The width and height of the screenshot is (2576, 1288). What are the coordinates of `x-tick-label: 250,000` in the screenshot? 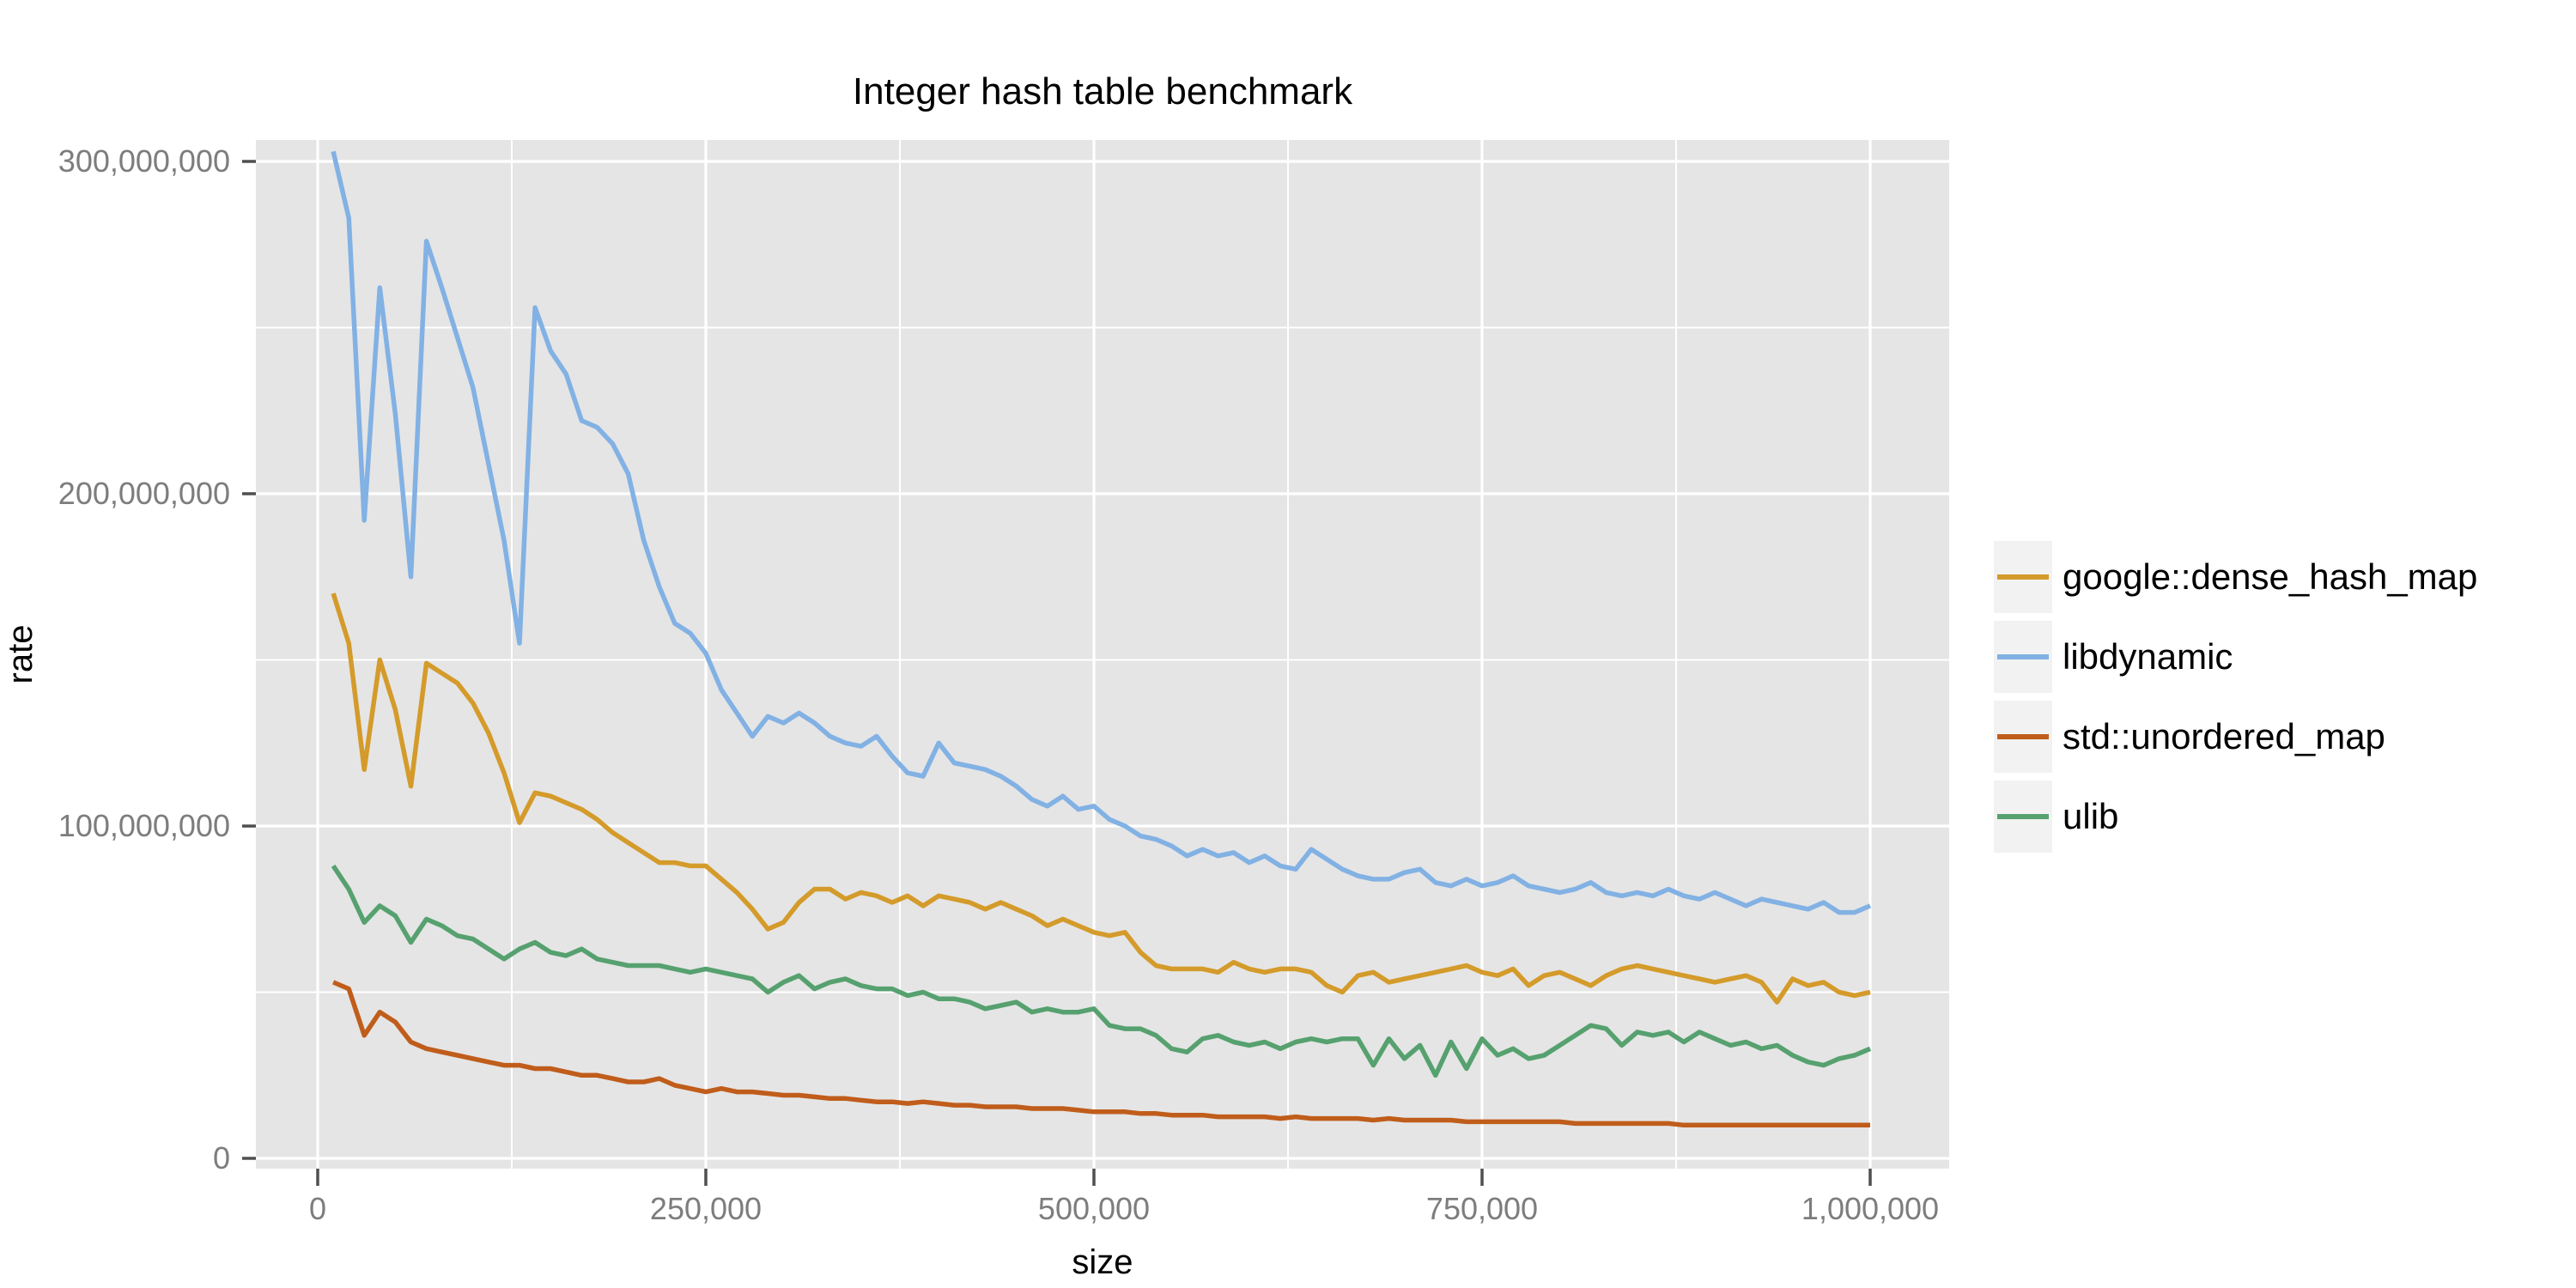 It's located at (705, 1208).